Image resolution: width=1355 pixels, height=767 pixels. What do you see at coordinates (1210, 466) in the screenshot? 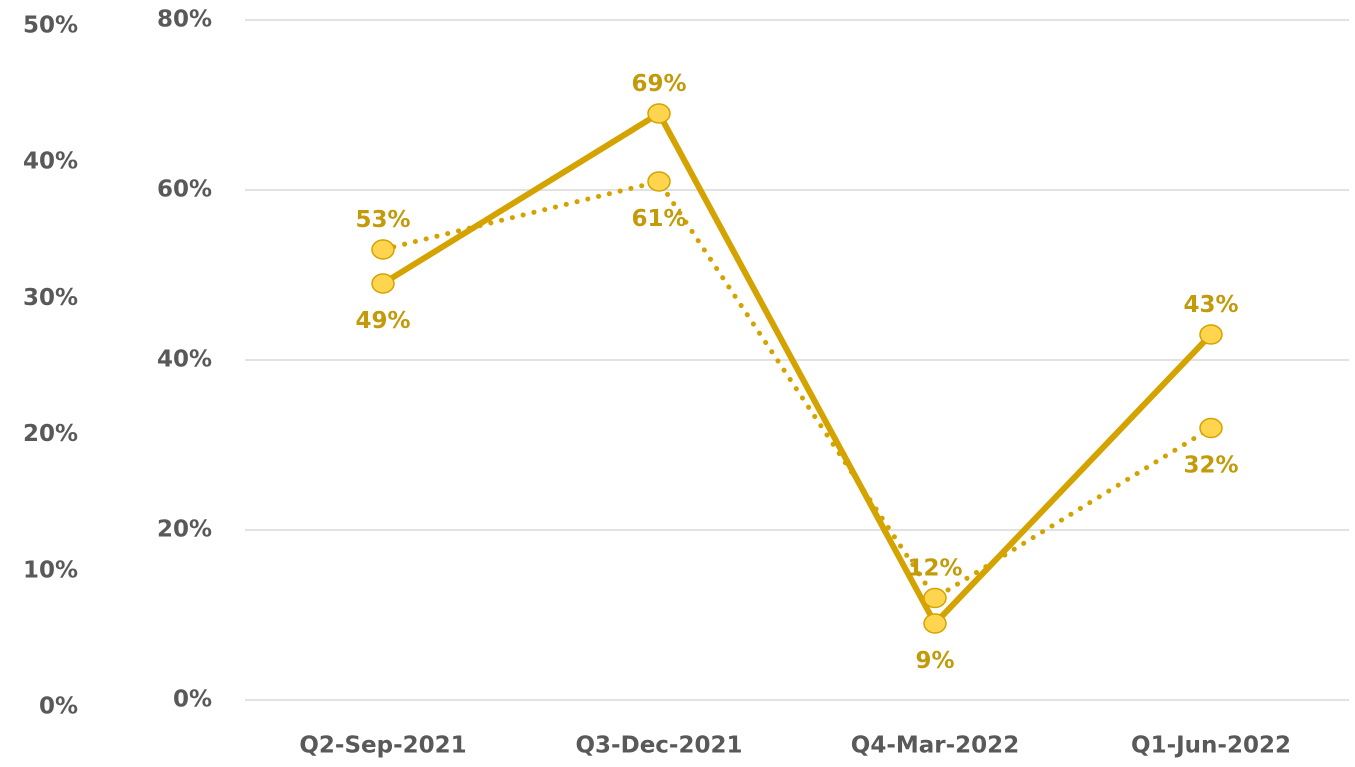
I see `data-label: 32%` at bounding box center [1210, 466].